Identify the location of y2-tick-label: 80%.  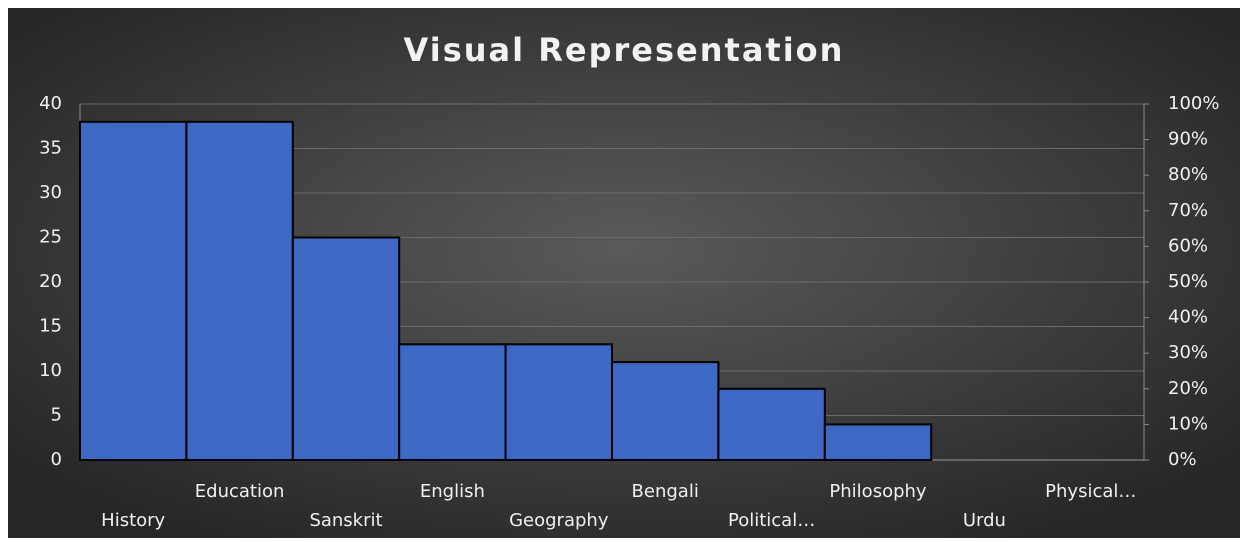
(1188, 174).